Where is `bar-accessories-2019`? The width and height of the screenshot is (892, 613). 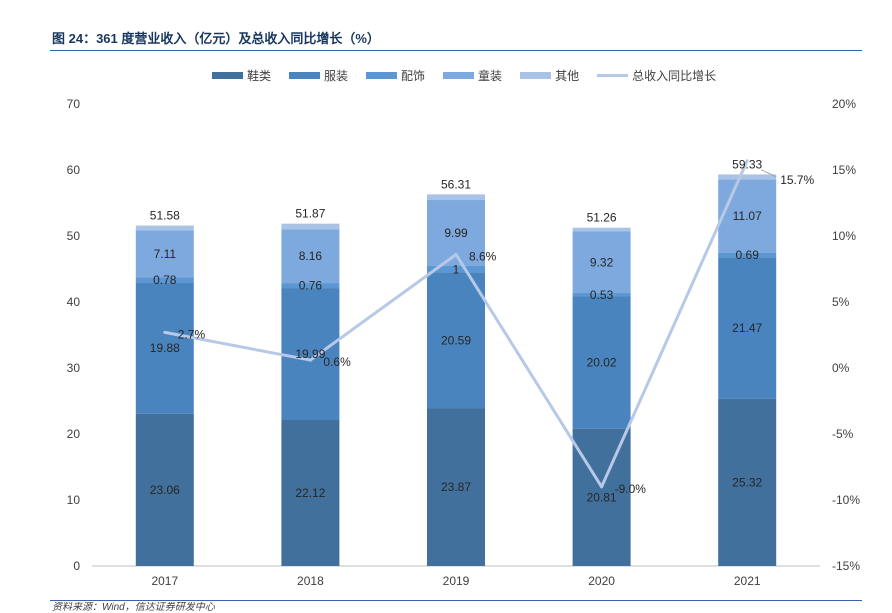 bar-accessories-2019 is located at coordinates (456, 269).